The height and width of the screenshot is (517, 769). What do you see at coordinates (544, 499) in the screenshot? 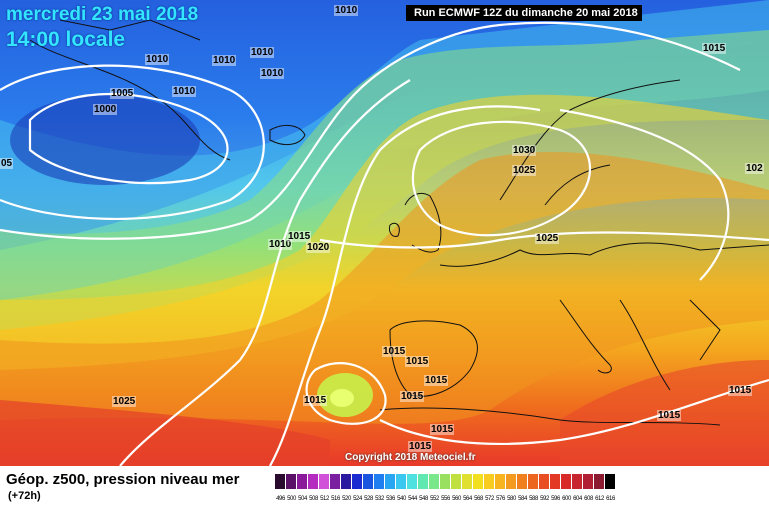
I see `scale-label: 592` at bounding box center [544, 499].